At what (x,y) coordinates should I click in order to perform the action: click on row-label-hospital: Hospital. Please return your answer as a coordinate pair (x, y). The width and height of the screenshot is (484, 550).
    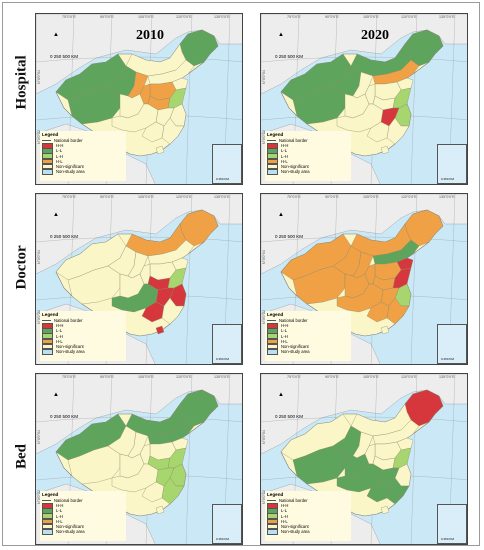
    Looking at the image, I should click on (21, 82).